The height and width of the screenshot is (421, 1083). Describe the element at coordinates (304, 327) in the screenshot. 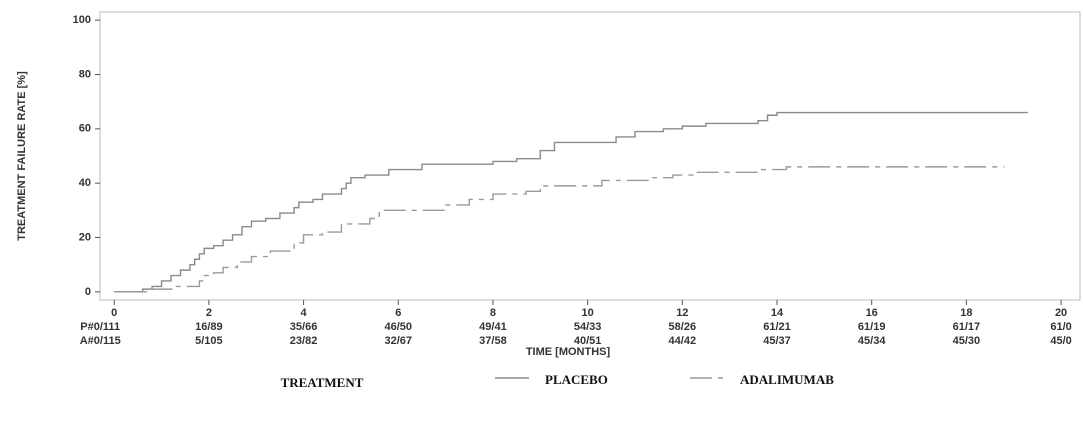

I see `risk-count: 35/66` at that location.